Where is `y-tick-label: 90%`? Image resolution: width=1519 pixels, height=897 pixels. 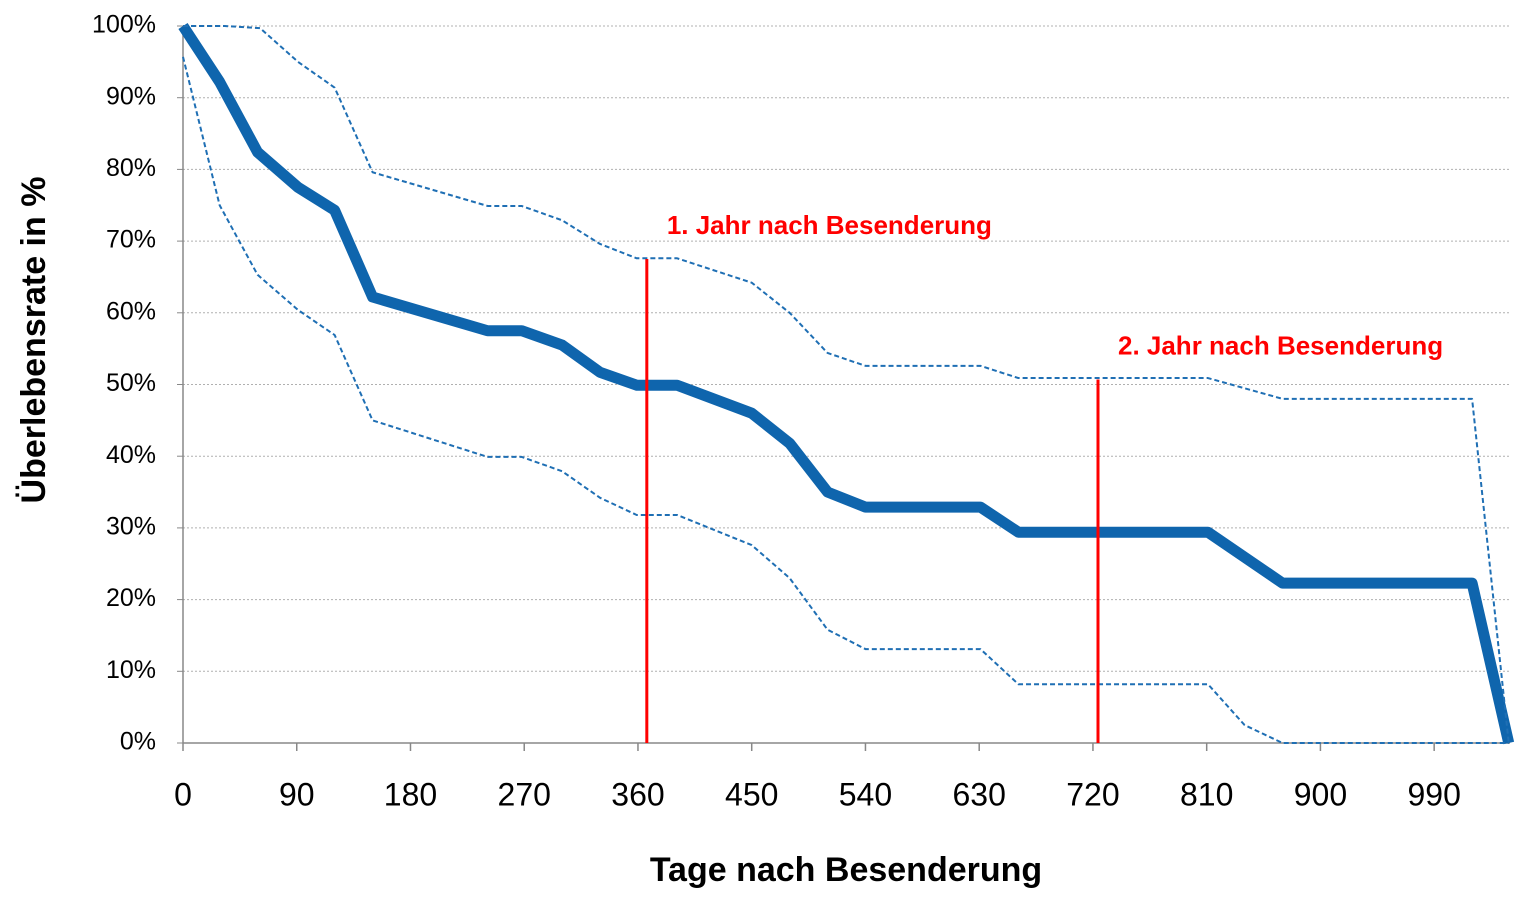 y-tick-label: 90% is located at coordinates (131, 96).